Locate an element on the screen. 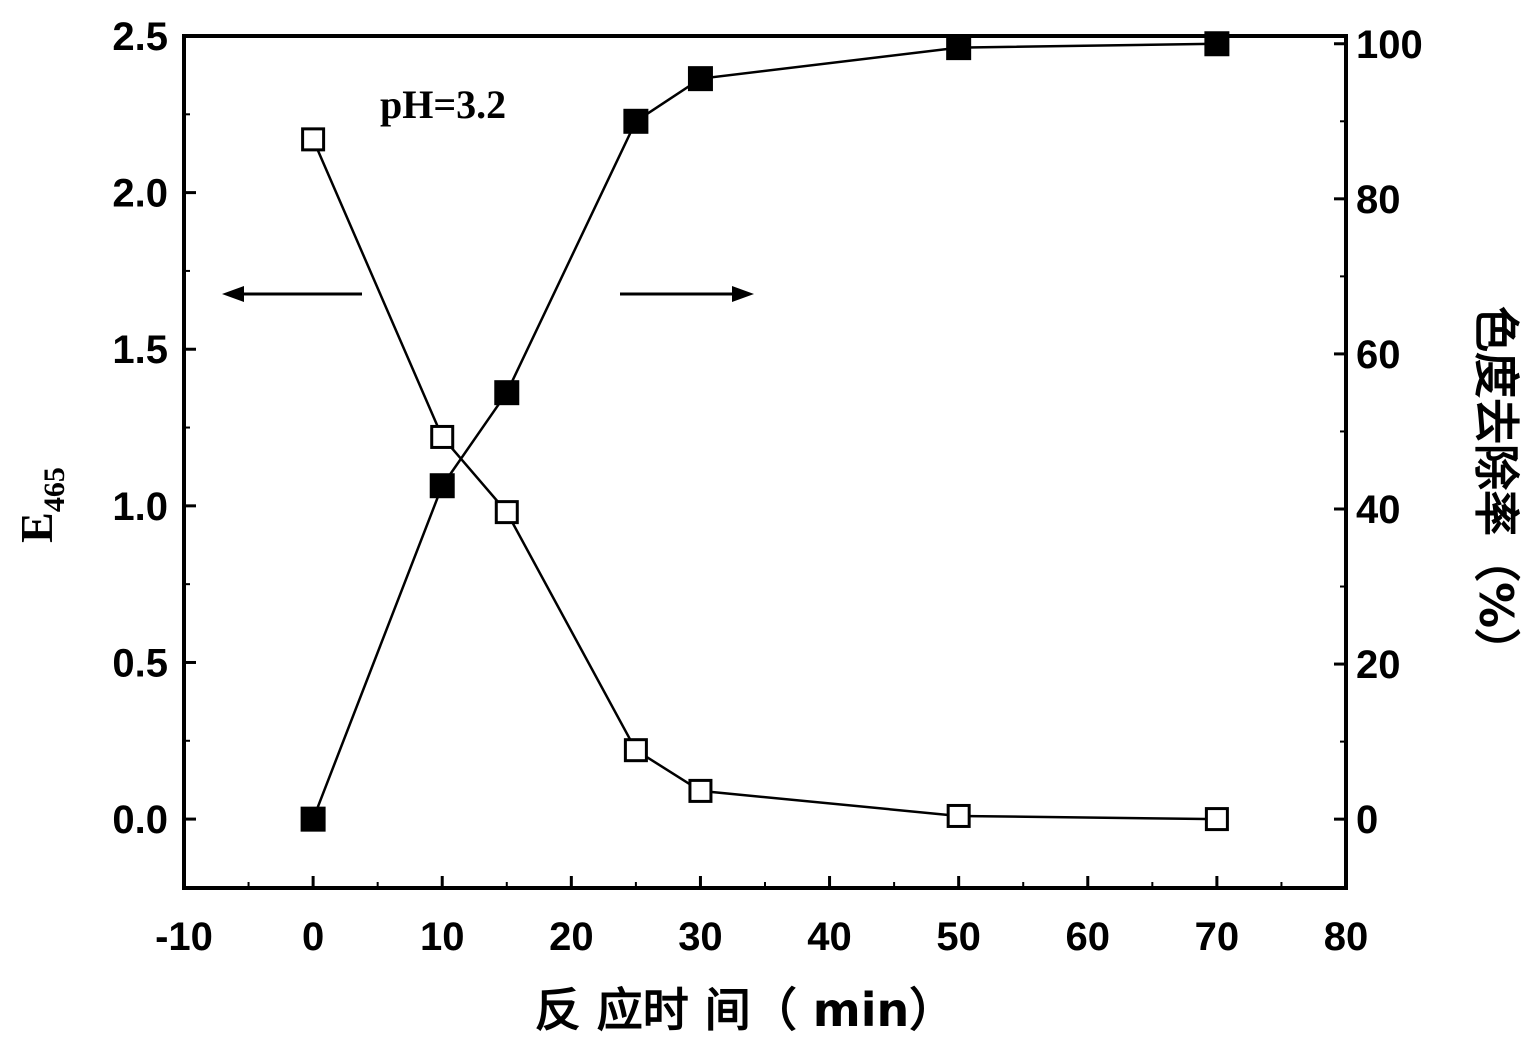 The image size is (1528, 1037). x-tick-label: 70 is located at coordinates (1217, 937).